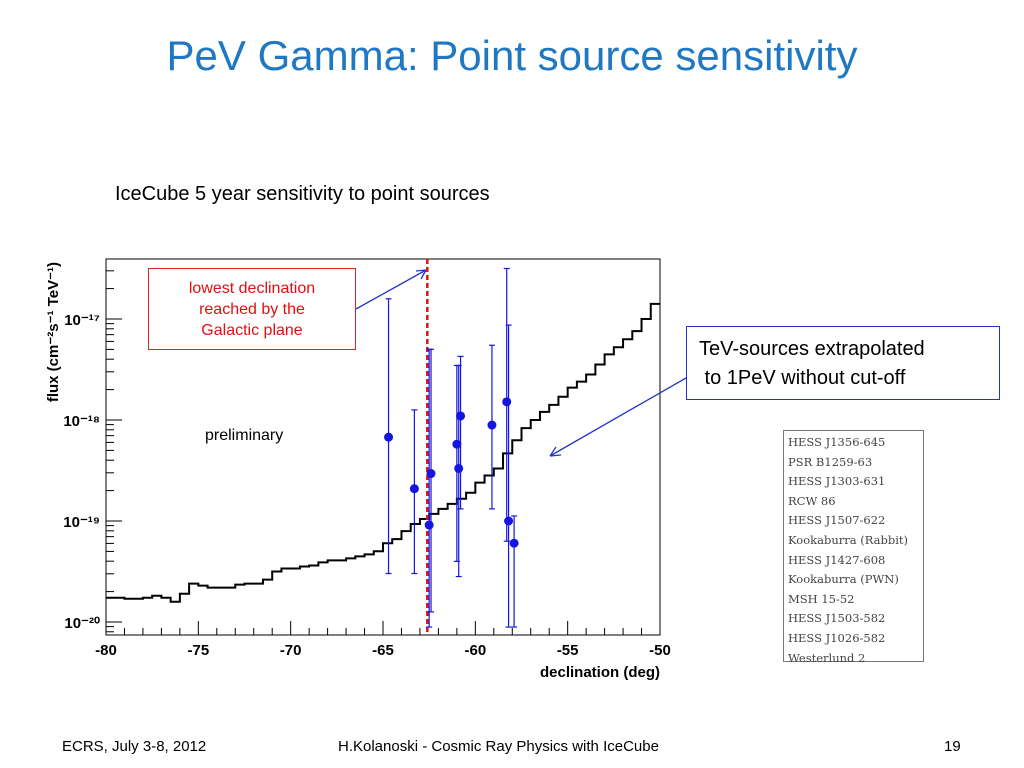 This screenshot has height=768, width=1024. I want to click on legend-entry: PSR B1259-63, so click(830, 461).